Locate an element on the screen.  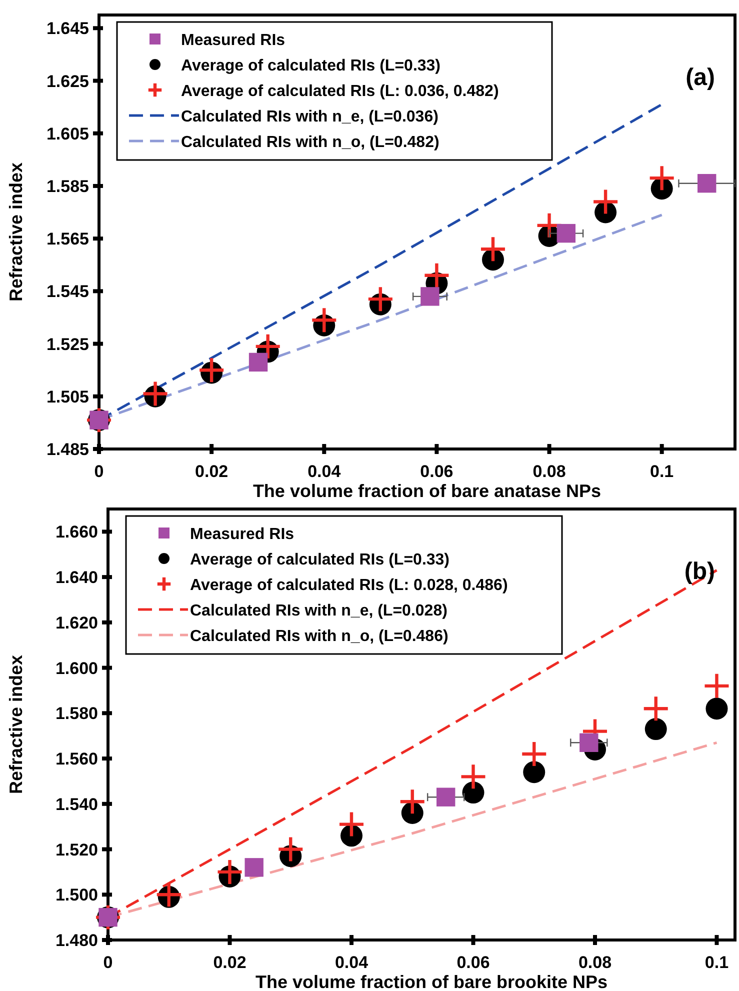
y-tick-label: 1.520 is located at coordinates (76, 850).